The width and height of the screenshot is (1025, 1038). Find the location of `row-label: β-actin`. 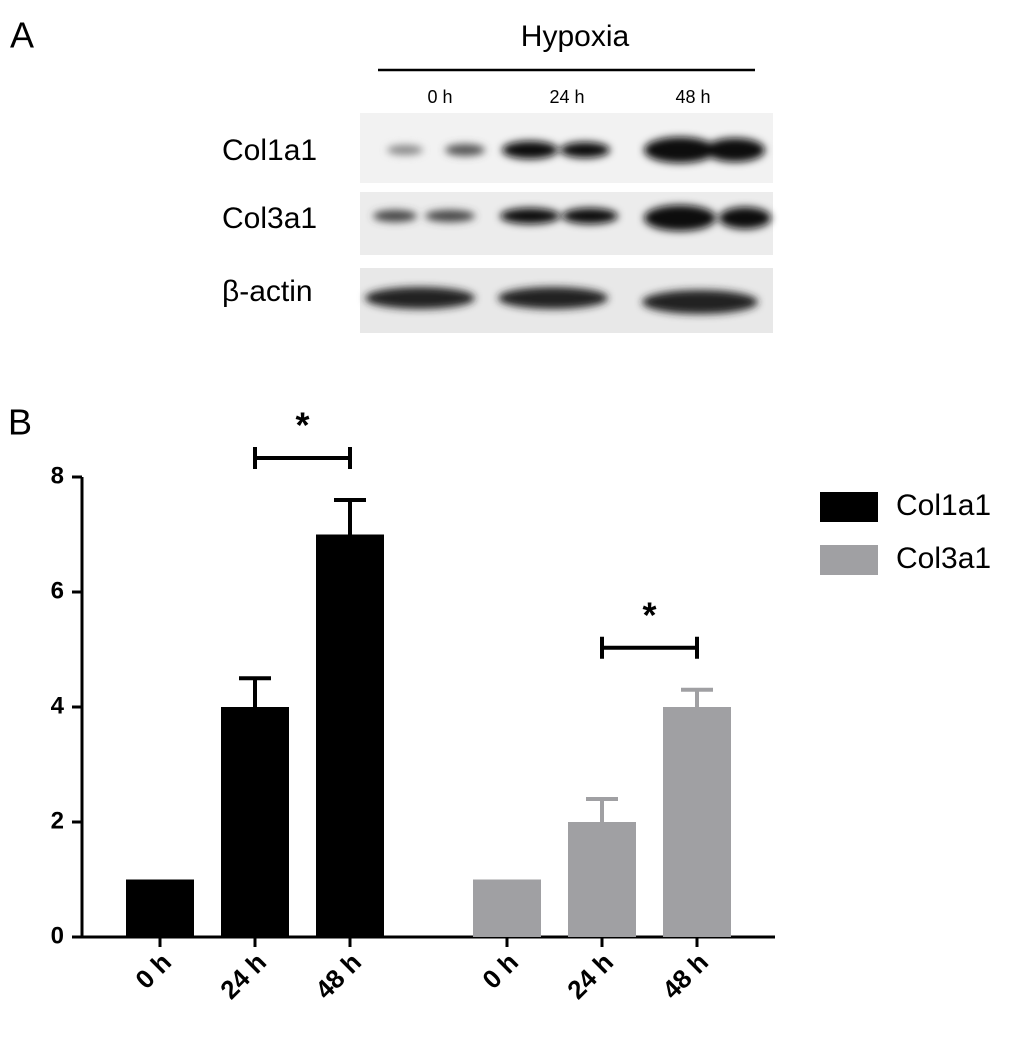

row-label: β-actin is located at coordinates (267, 291).